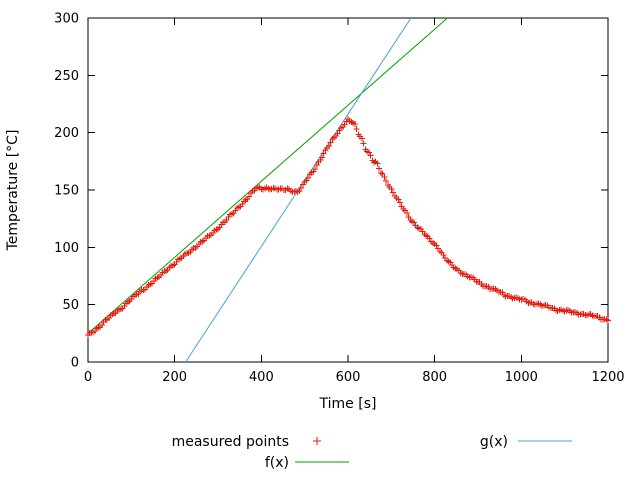  Describe the element at coordinates (66, 76) in the screenshot. I see `y-tick-label: 250` at that location.